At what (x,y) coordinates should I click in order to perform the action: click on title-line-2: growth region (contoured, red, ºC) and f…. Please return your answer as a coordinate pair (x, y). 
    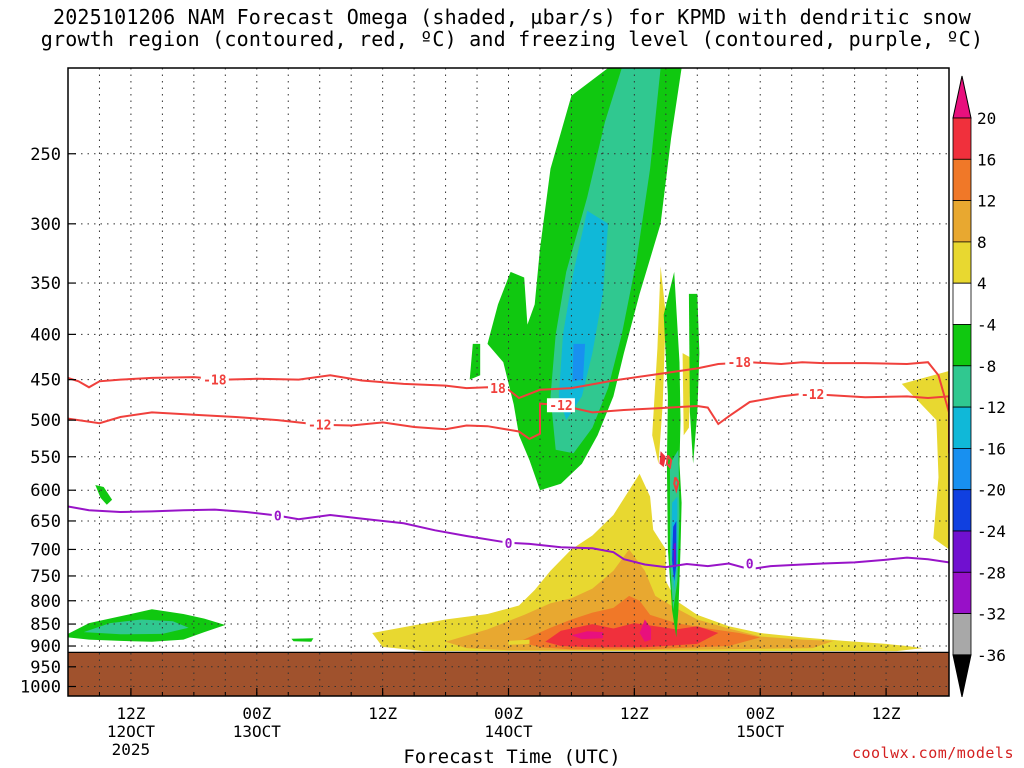
    Looking at the image, I should click on (512, 39).